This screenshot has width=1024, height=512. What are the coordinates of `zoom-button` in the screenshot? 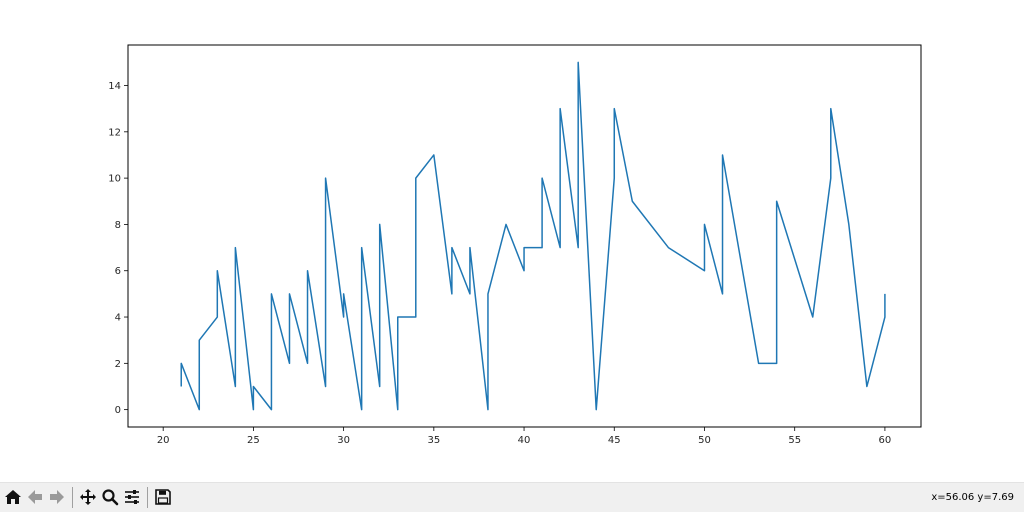 It's located at (110, 497).